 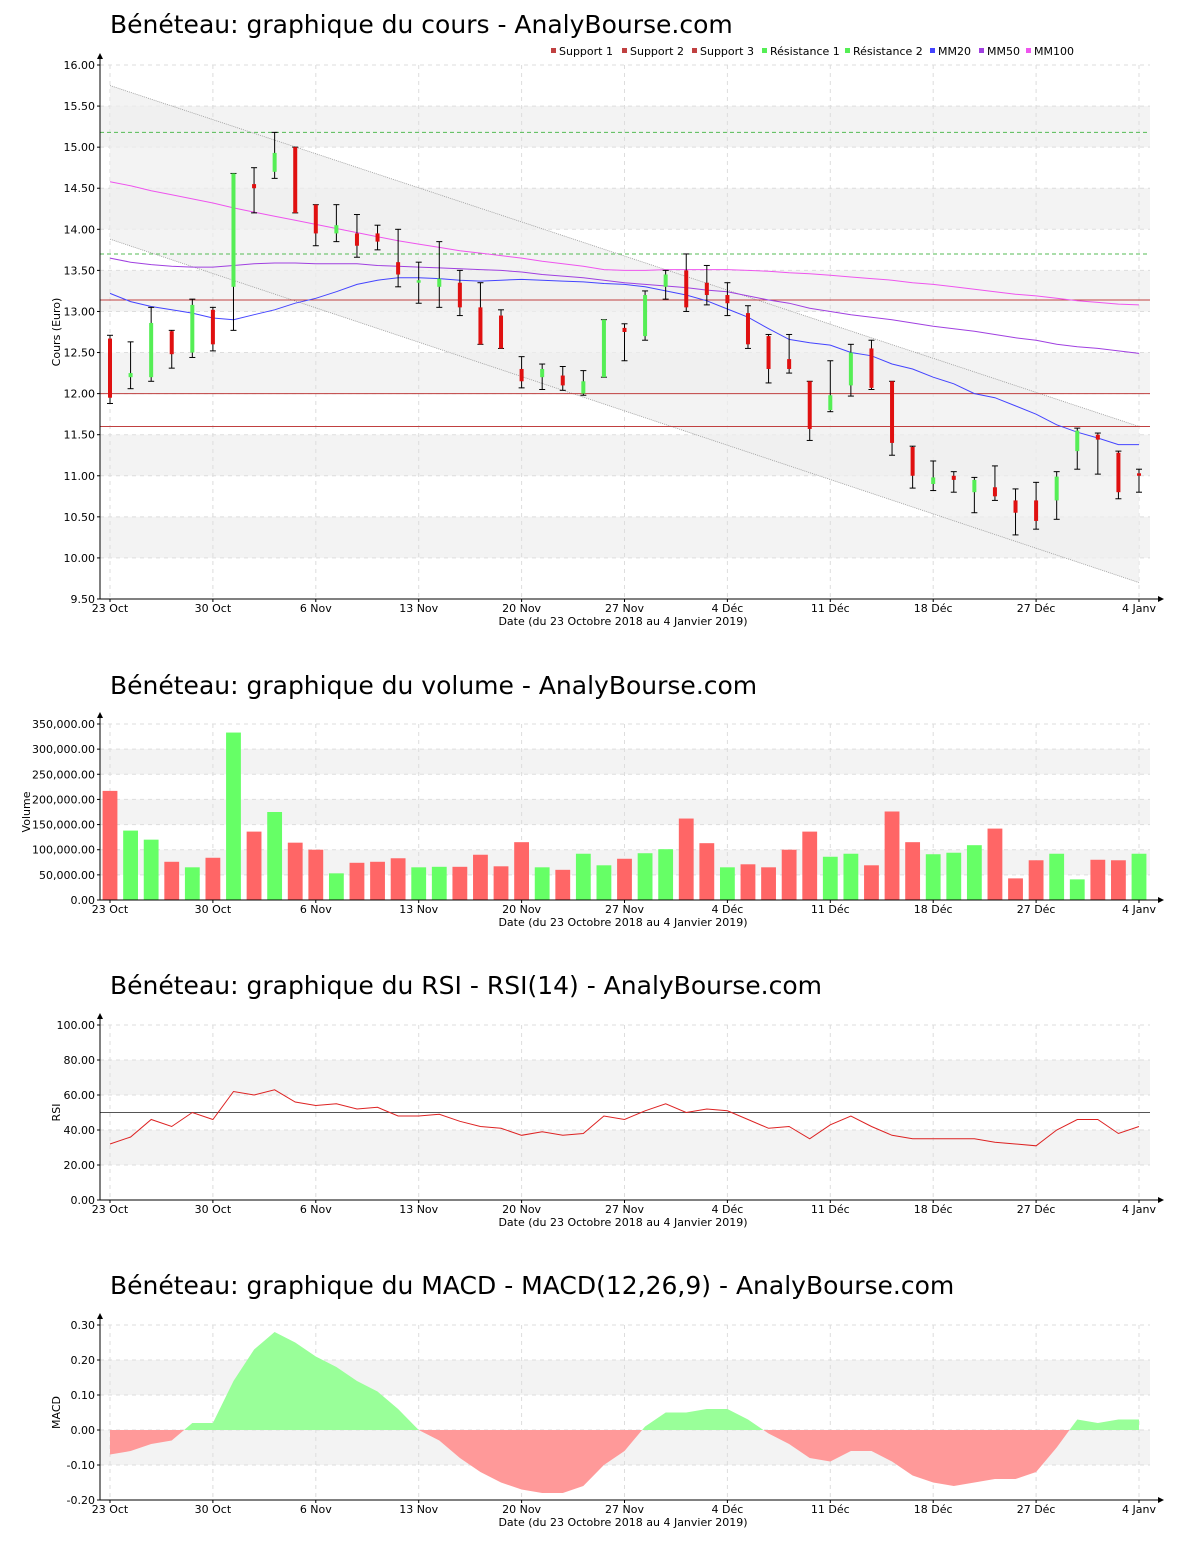 I want to click on x-tick-label: 20 Nov, so click(x=521, y=1209).